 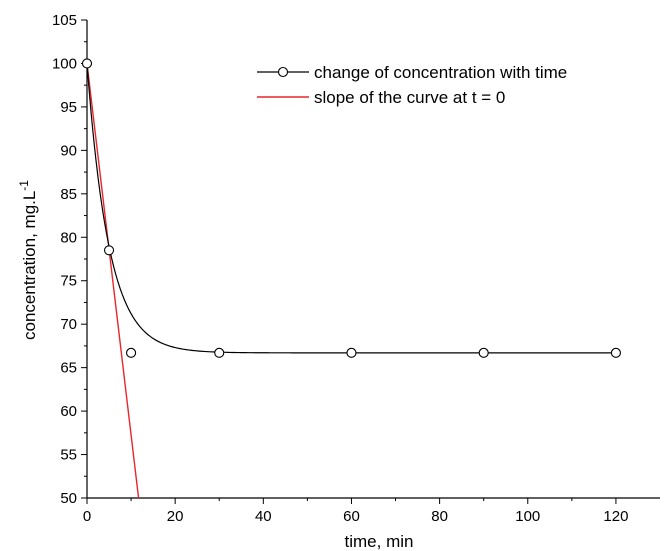 What do you see at coordinates (175, 516) in the screenshot?
I see `x-tick-label-20: 20` at bounding box center [175, 516].